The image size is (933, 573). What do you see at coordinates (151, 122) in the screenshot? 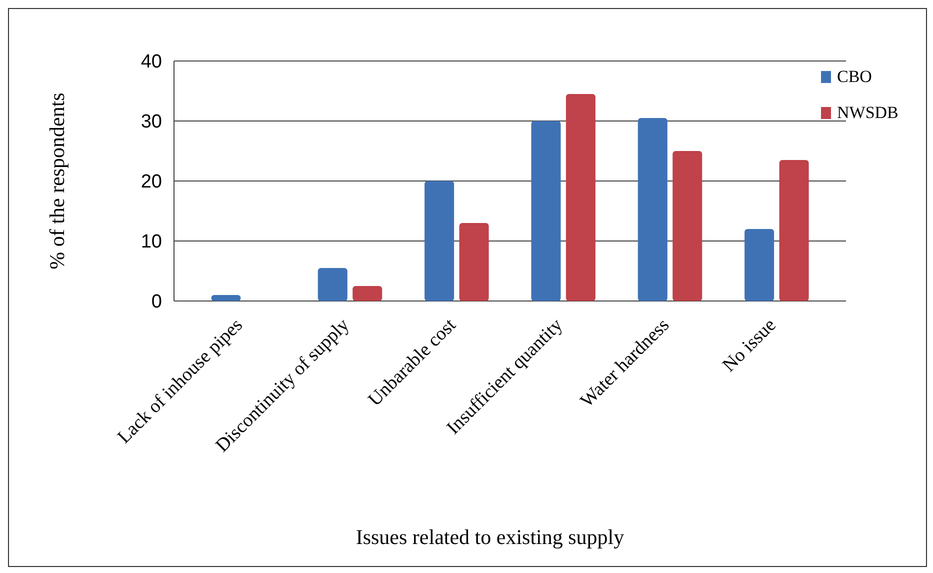
I see `y-tick-label: 30` at bounding box center [151, 122].